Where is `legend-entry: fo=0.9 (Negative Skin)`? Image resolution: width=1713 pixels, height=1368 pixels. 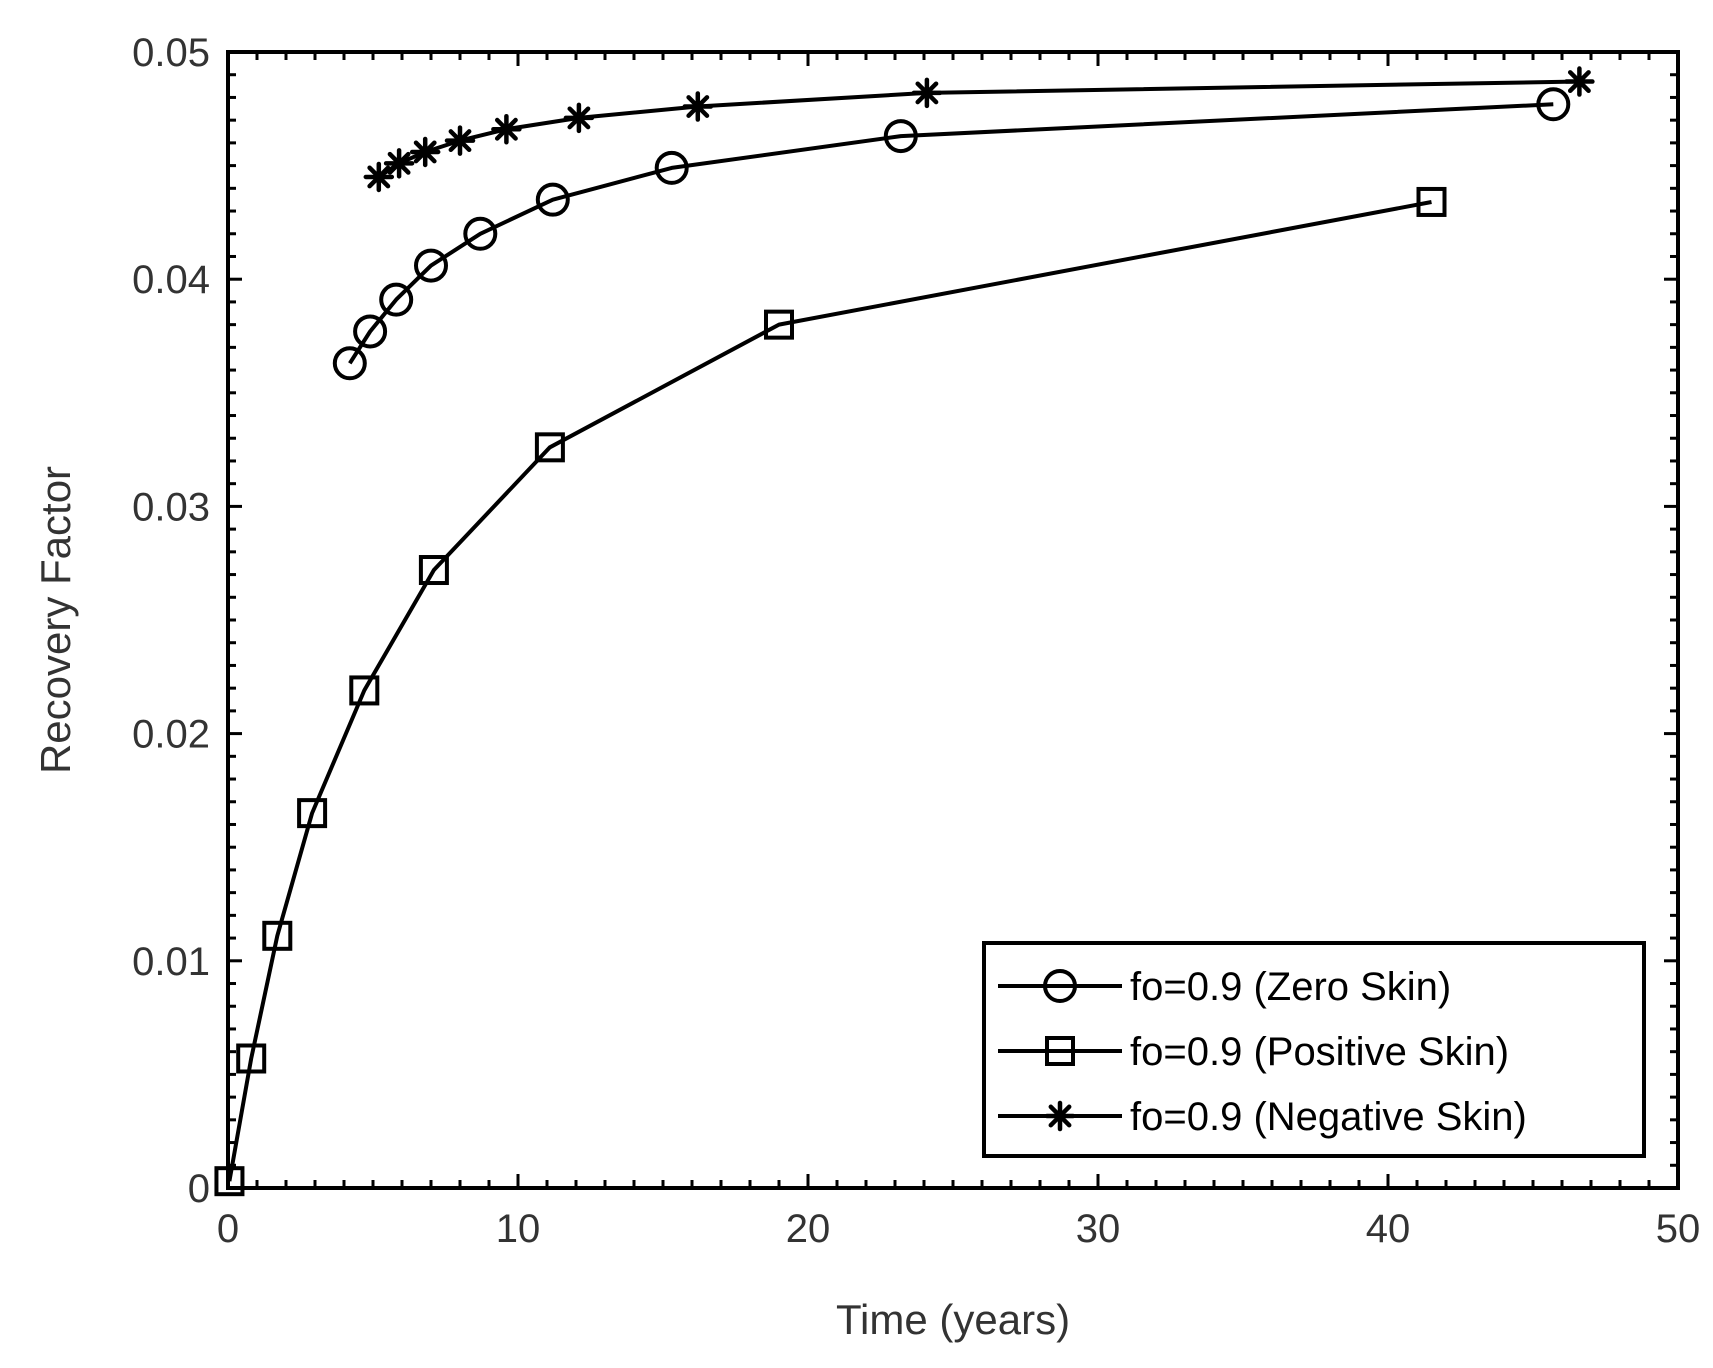
legend-entry: fo=0.9 (Negative Skin) is located at coordinates (1262, 1117).